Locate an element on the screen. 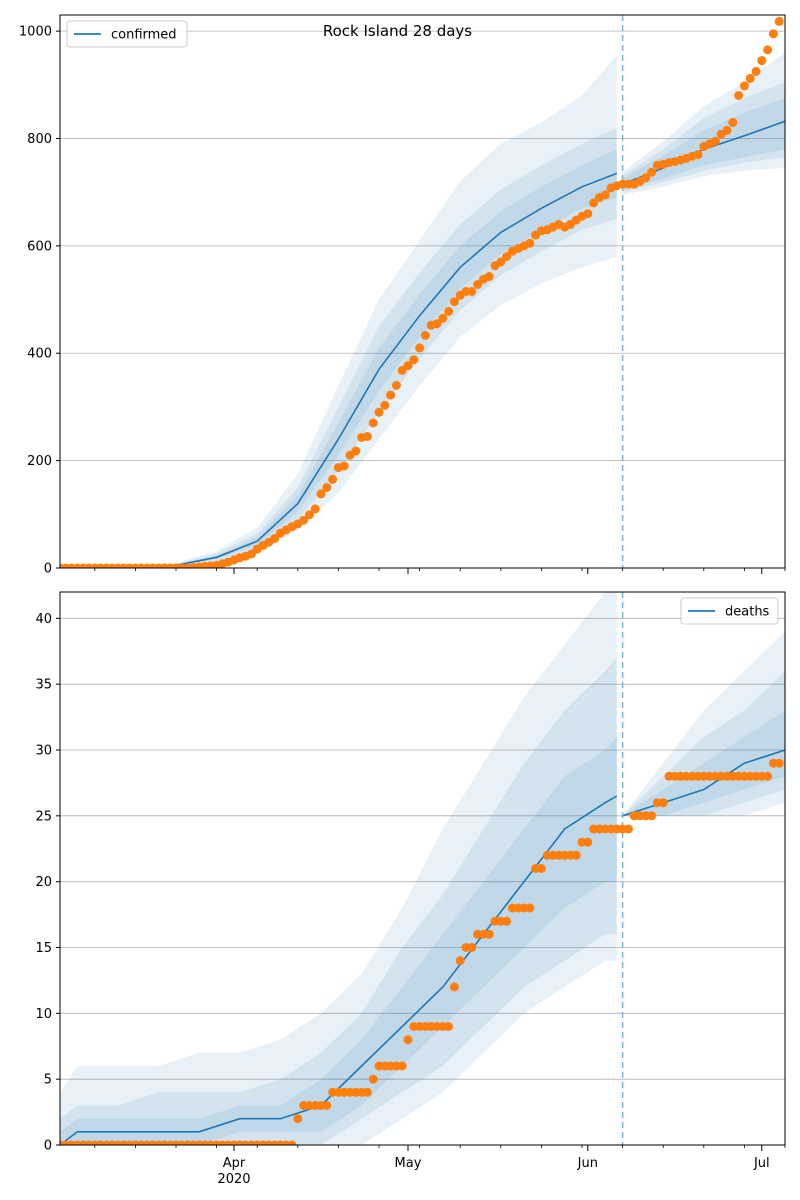 The height and width of the screenshot is (1200, 800). x-tick-label: Jun is located at coordinates (587, 1163).